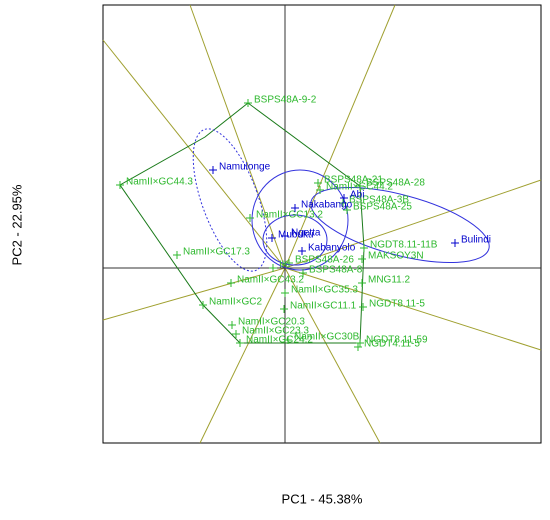  What do you see at coordinates (353, 180) in the screenshot?
I see `point-label: BSPS48A-21` at bounding box center [353, 180].